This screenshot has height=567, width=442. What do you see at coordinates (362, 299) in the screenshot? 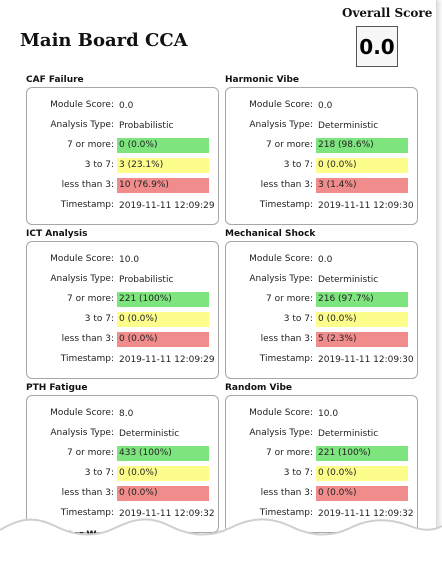
I see `count-7-or-more-value: 216 (97.7%)` at bounding box center [362, 299].